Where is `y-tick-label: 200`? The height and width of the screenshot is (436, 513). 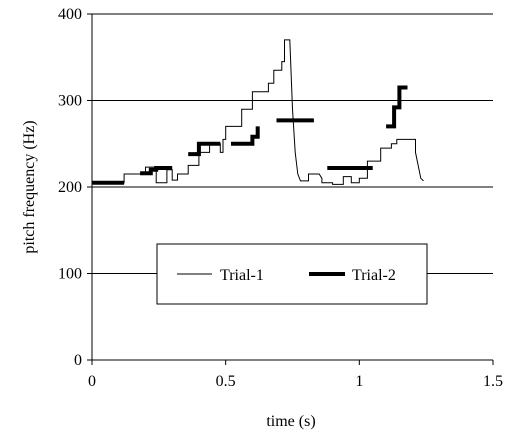
y-tick-label: 200 is located at coordinates (70, 187).